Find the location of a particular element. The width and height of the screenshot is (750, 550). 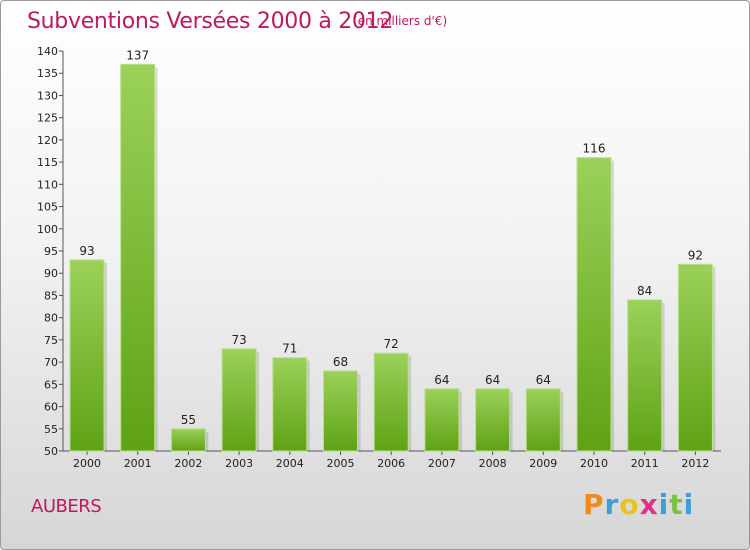

y-tick-label: 85 is located at coordinates (51, 295).